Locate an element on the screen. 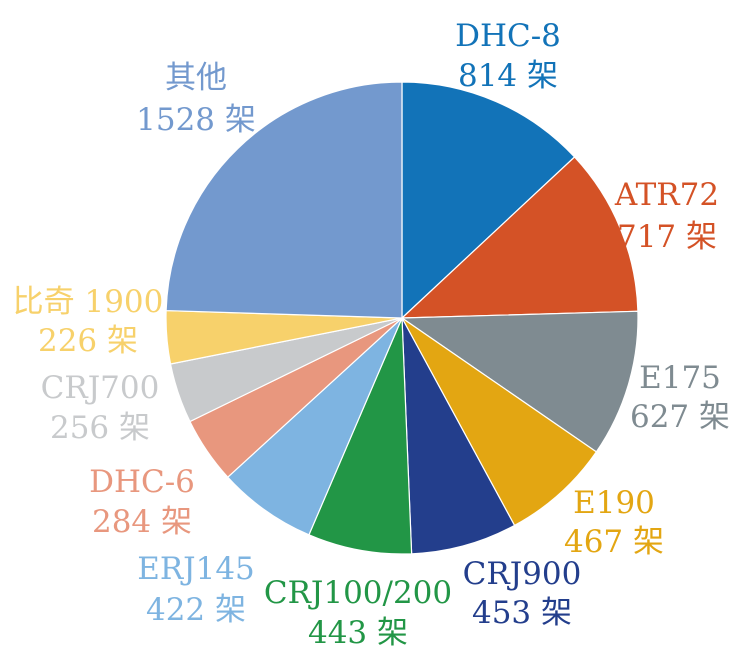 The image size is (740, 658). label-other-value: 1528 架 is located at coordinates (196, 120).